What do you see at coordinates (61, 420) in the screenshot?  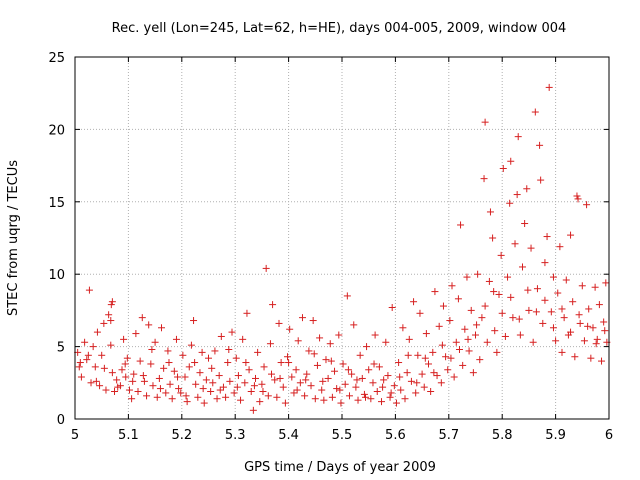 I see `y-tick-label: 0` at bounding box center [61, 420].